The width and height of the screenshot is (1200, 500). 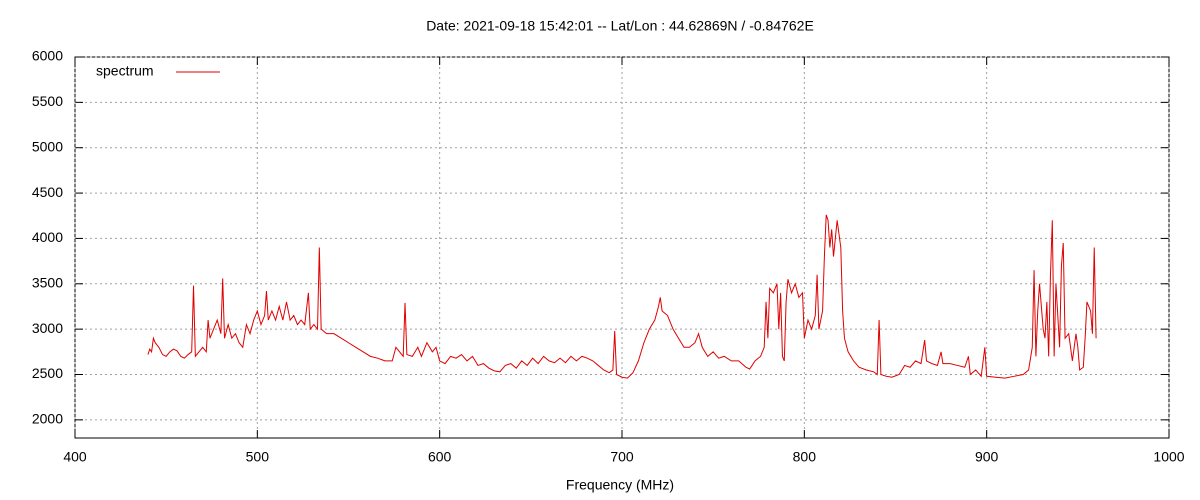 I want to click on y-tick-label: 3000, so click(x=47, y=328).